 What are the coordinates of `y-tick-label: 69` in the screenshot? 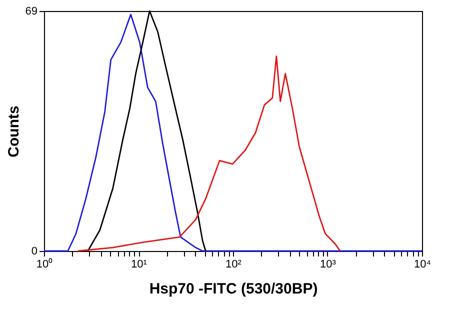 It's located at (31, 12).